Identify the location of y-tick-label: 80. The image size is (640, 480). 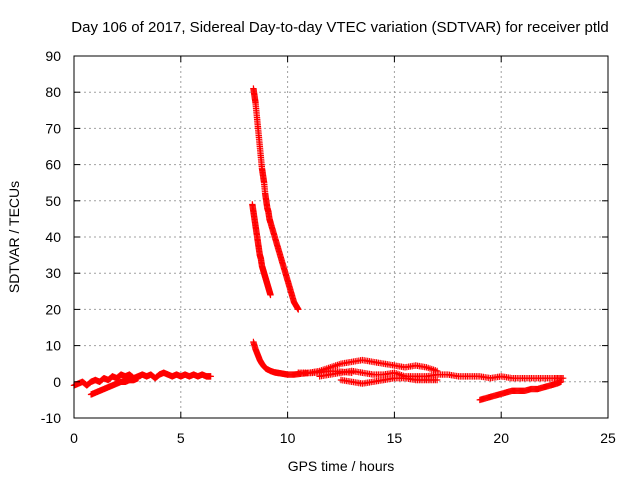
(53, 92).